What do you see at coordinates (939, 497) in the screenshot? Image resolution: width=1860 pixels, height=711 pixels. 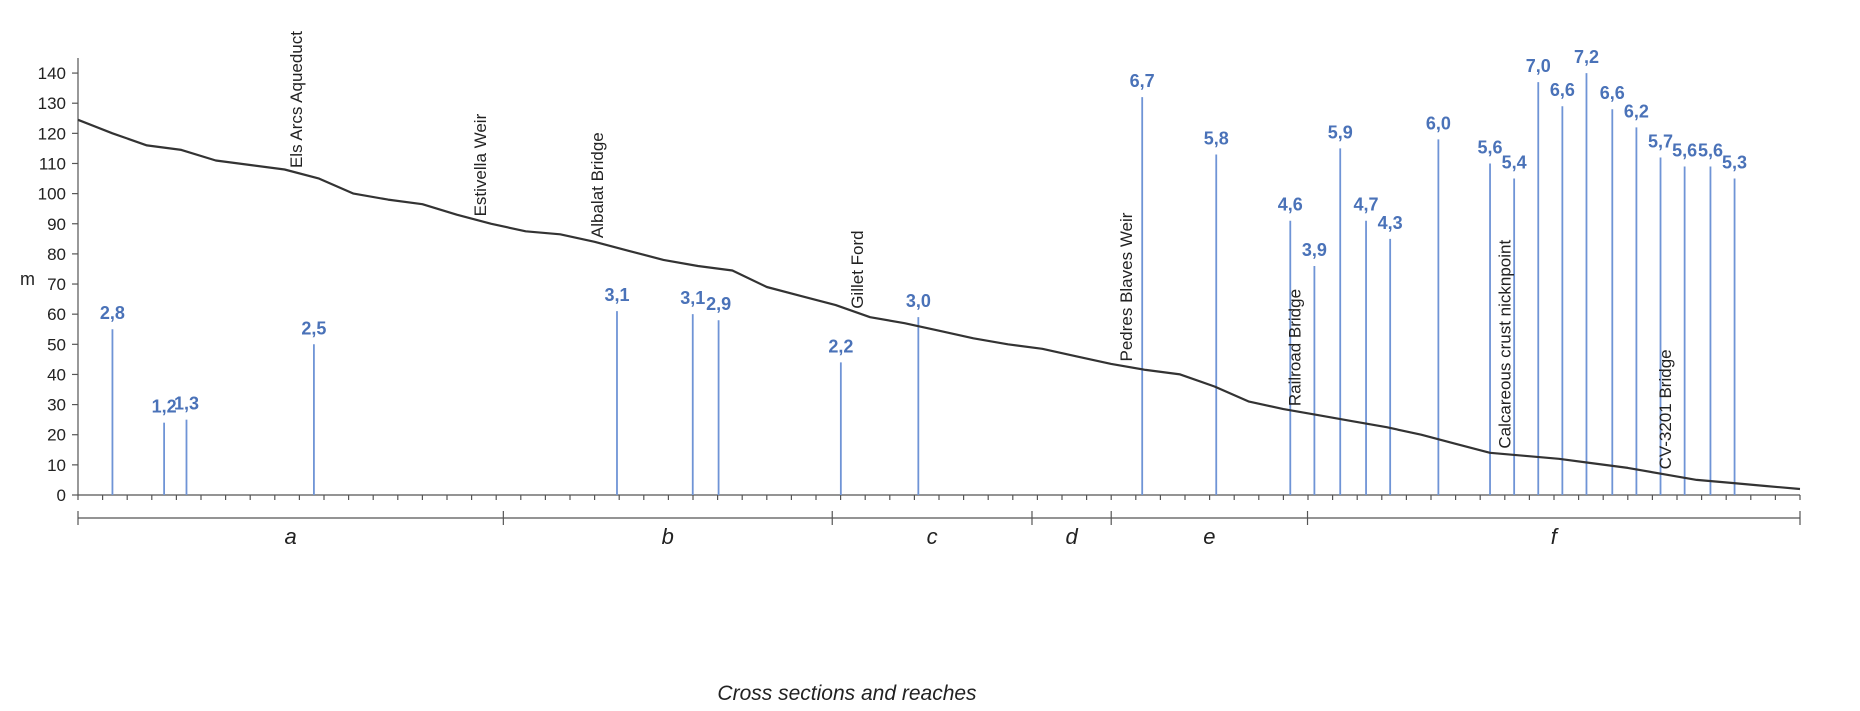 I see `x-axis` at bounding box center [939, 497].